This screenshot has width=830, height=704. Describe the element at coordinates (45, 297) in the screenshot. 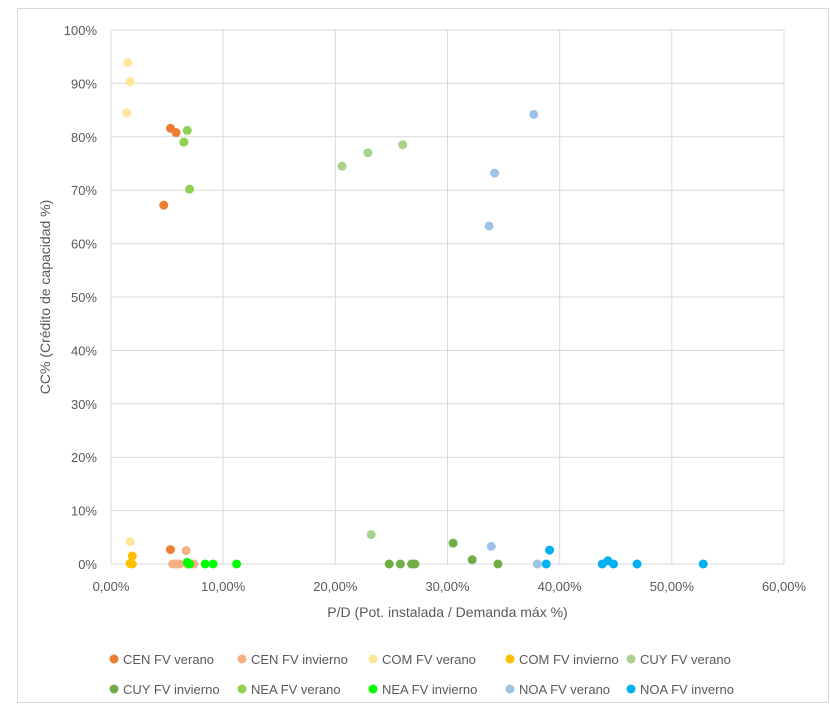

I see `y-axis-title: CC% (Crédito de capacidad %)` at that location.